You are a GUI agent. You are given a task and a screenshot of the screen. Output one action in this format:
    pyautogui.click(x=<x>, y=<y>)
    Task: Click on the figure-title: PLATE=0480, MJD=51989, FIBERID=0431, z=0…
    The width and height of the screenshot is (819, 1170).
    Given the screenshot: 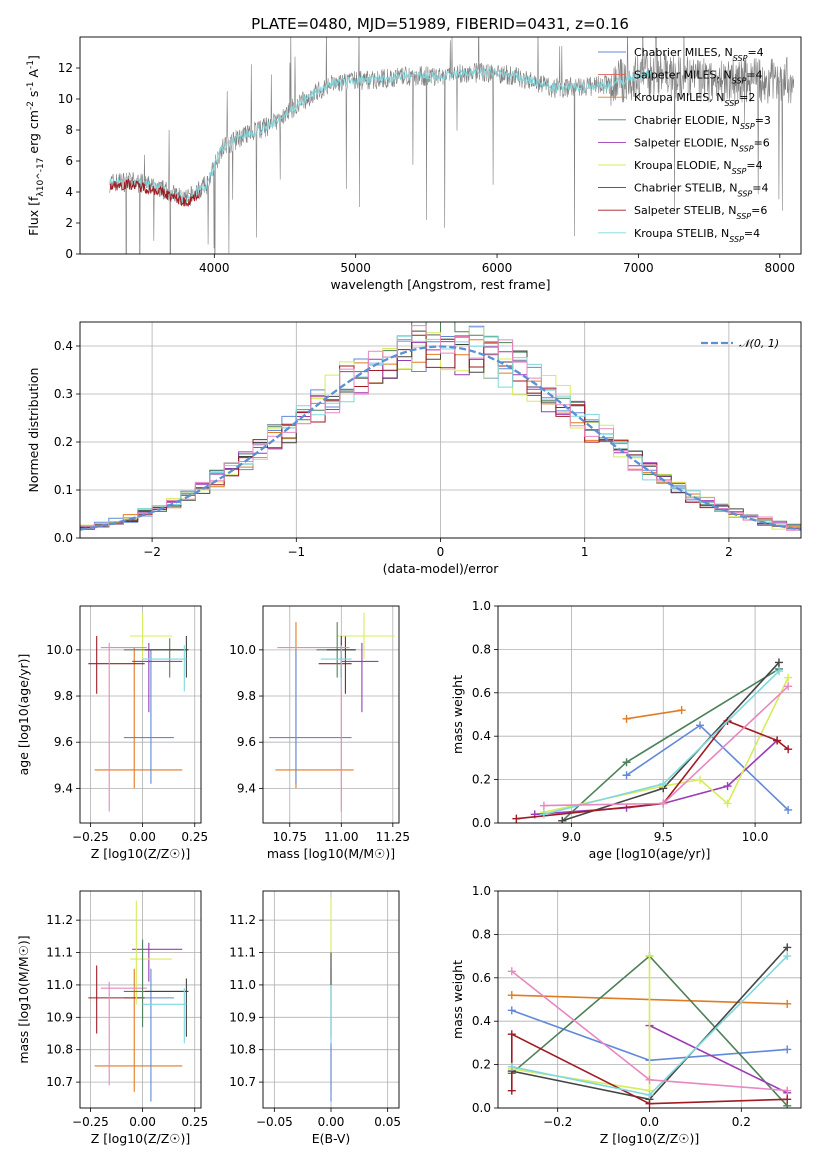 What is the action you would take?
    pyautogui.click(x=440, y=24)
    